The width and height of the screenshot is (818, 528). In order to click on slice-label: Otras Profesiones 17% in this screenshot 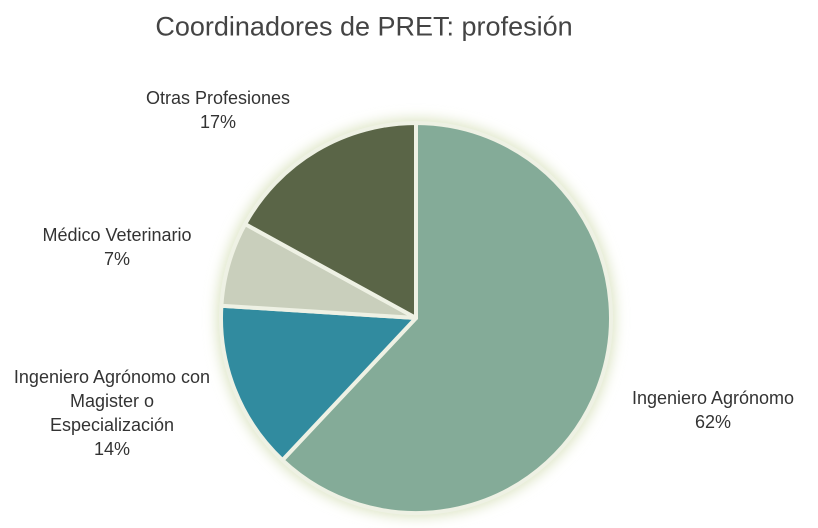, I will do `click(218, 110)`.